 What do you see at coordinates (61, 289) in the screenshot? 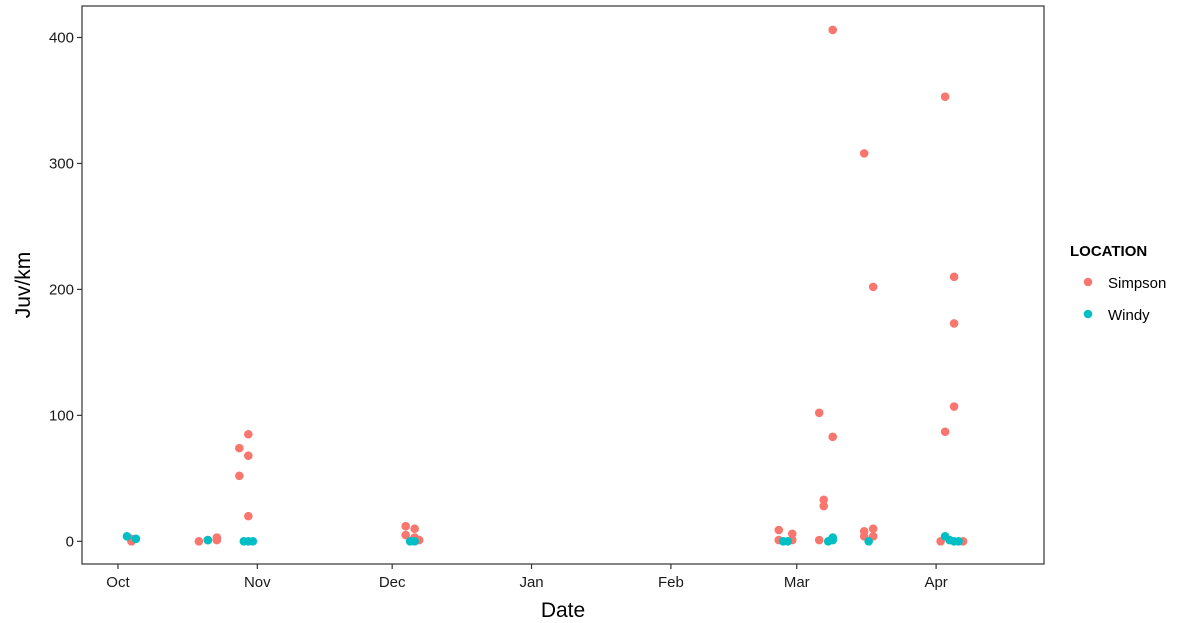
I see `y-tick-label: 200` at bounding box center [61, 289].